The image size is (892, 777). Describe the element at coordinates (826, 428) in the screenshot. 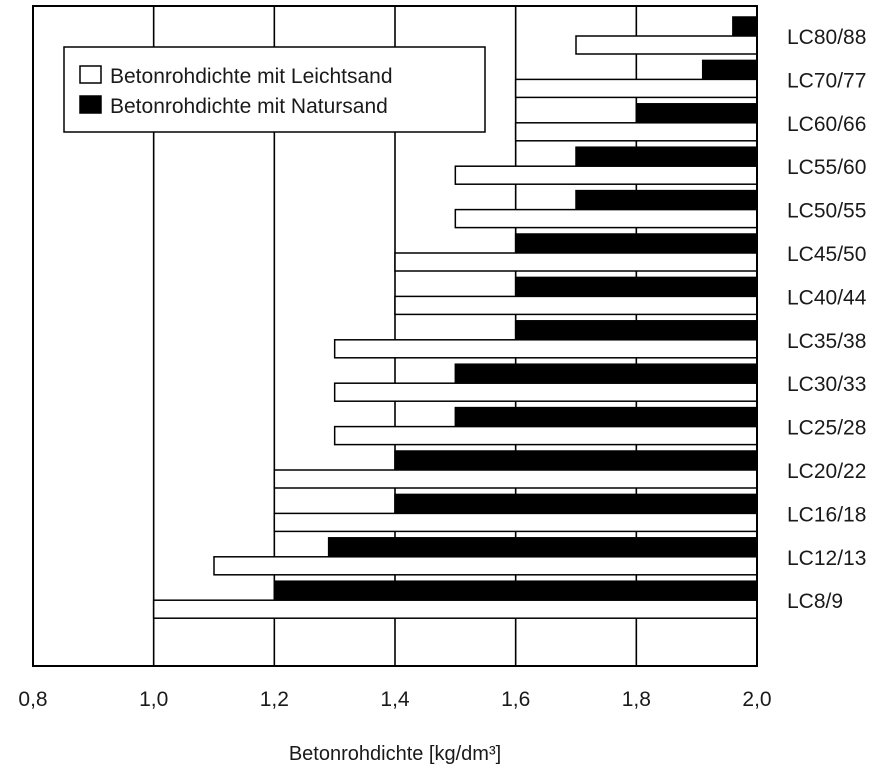

I see `category-label: LC25/28` at that location.